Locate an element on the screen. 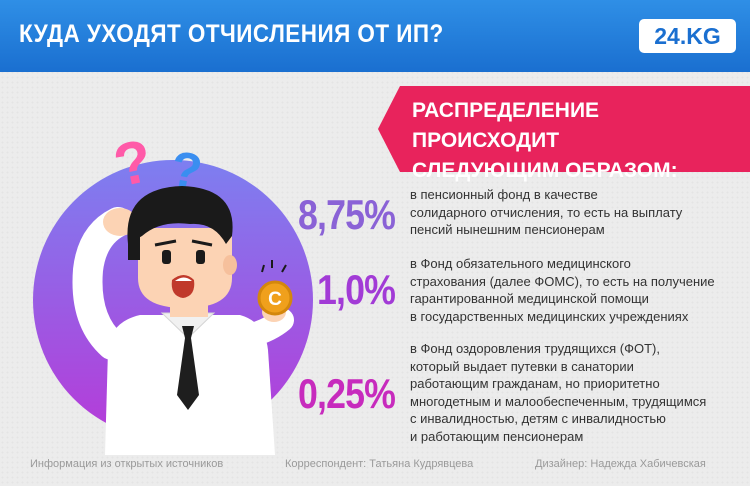 This screenshot has height=486, width=750. distribution-banner is located at coordinates (564, 129).